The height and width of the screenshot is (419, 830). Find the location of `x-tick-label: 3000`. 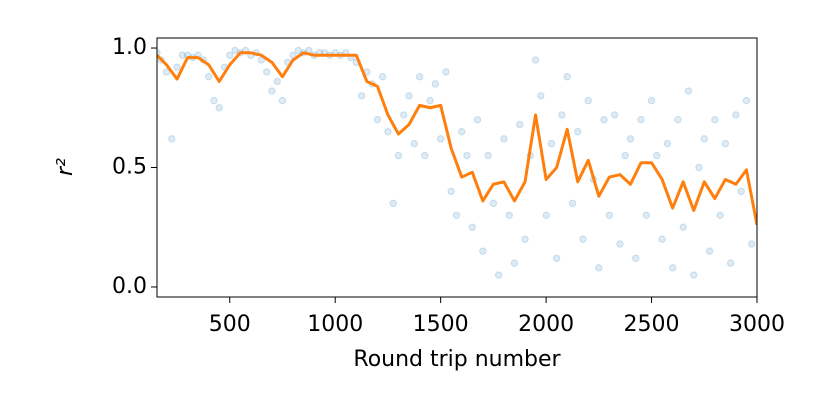

x-tick-label: 3000 is located at coordinates (757, 324).